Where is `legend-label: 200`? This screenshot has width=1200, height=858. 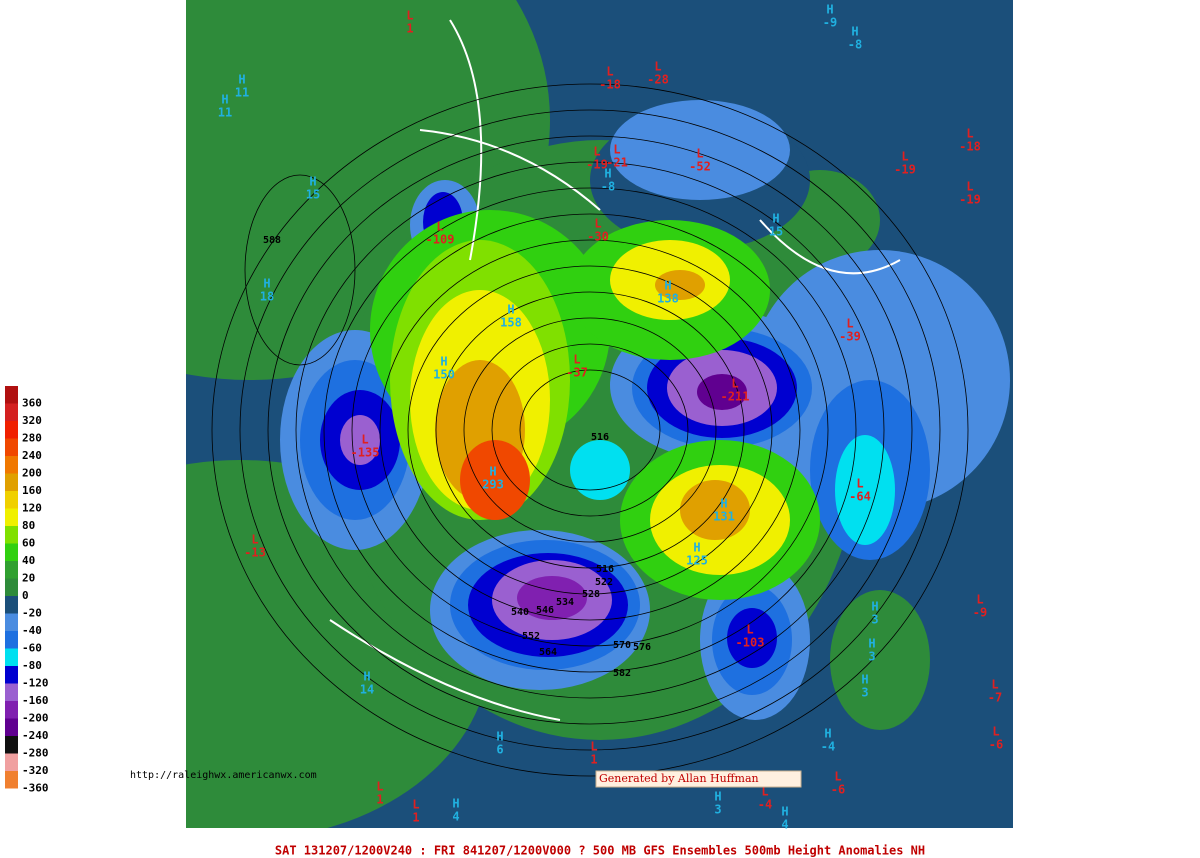 legend-label: 200 is located at coordinates (32, 473).